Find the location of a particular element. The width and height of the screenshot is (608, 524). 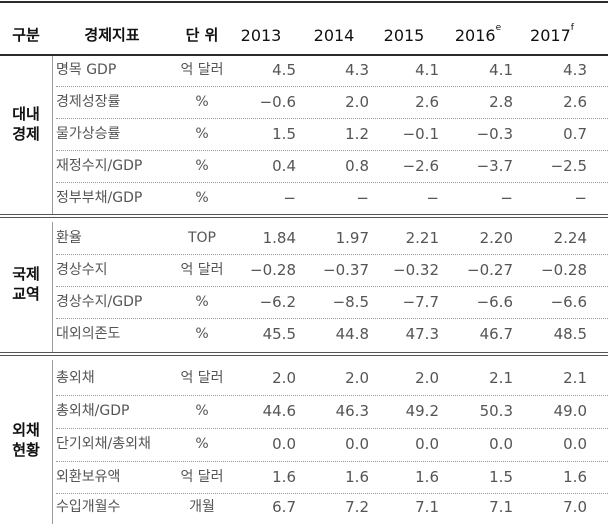

value-cell: −0.1 is located at coordinates (420, 134).